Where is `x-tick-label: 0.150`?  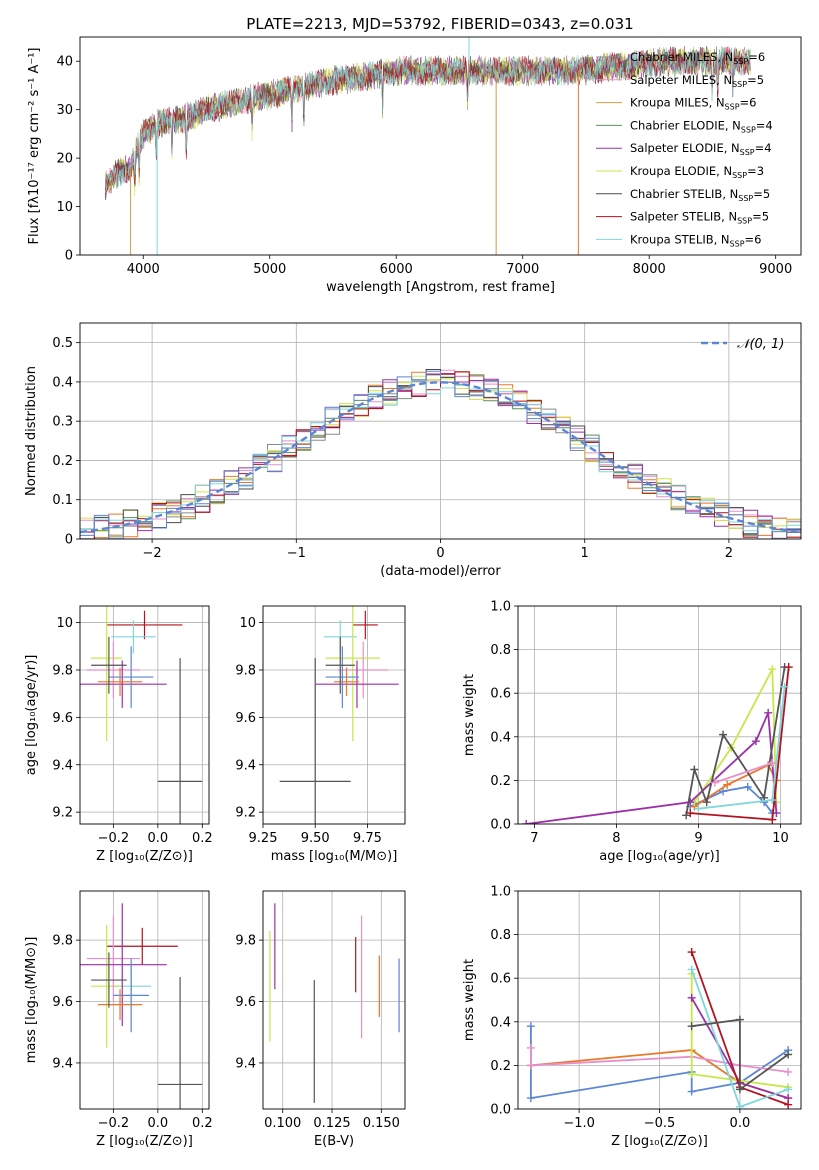 x-tick-label: 0.150 is located at coordinates (381, 1123).